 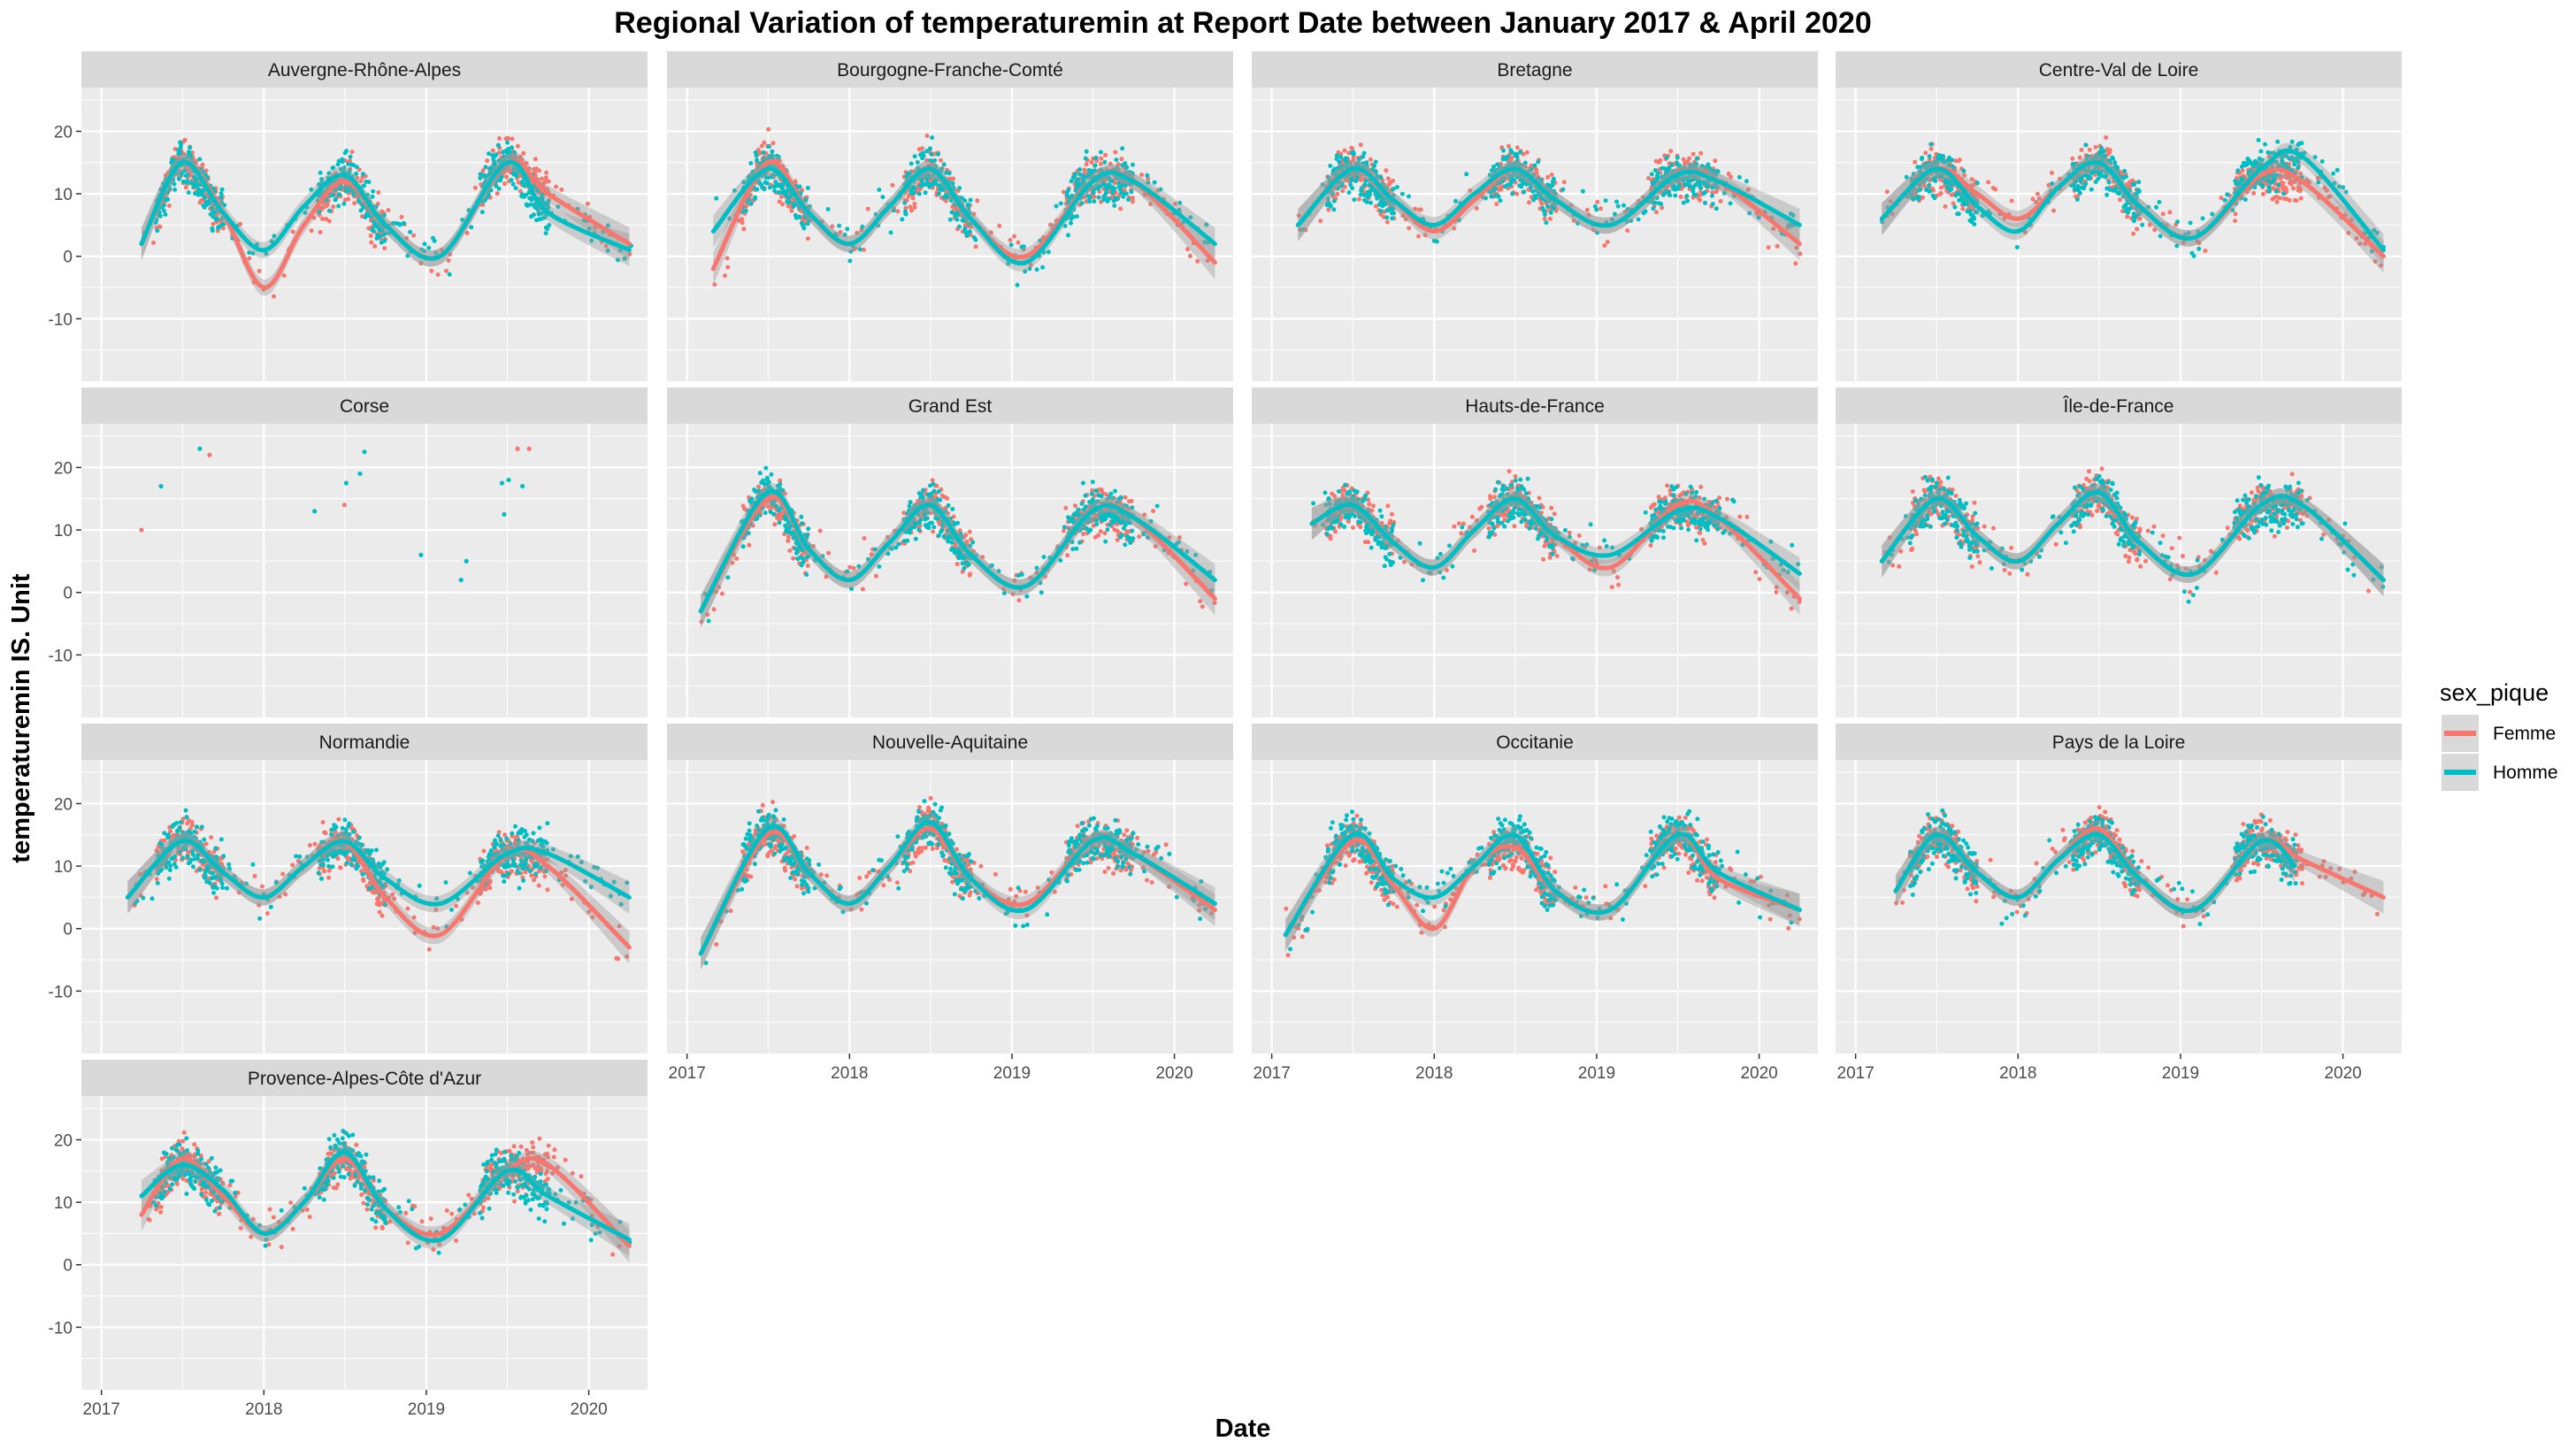 What do you see at coordinates (2119, 70) in the screenshot?
I see `facet-strip-label: Centre-Val de Loire` at bounding box center [2119, 70].